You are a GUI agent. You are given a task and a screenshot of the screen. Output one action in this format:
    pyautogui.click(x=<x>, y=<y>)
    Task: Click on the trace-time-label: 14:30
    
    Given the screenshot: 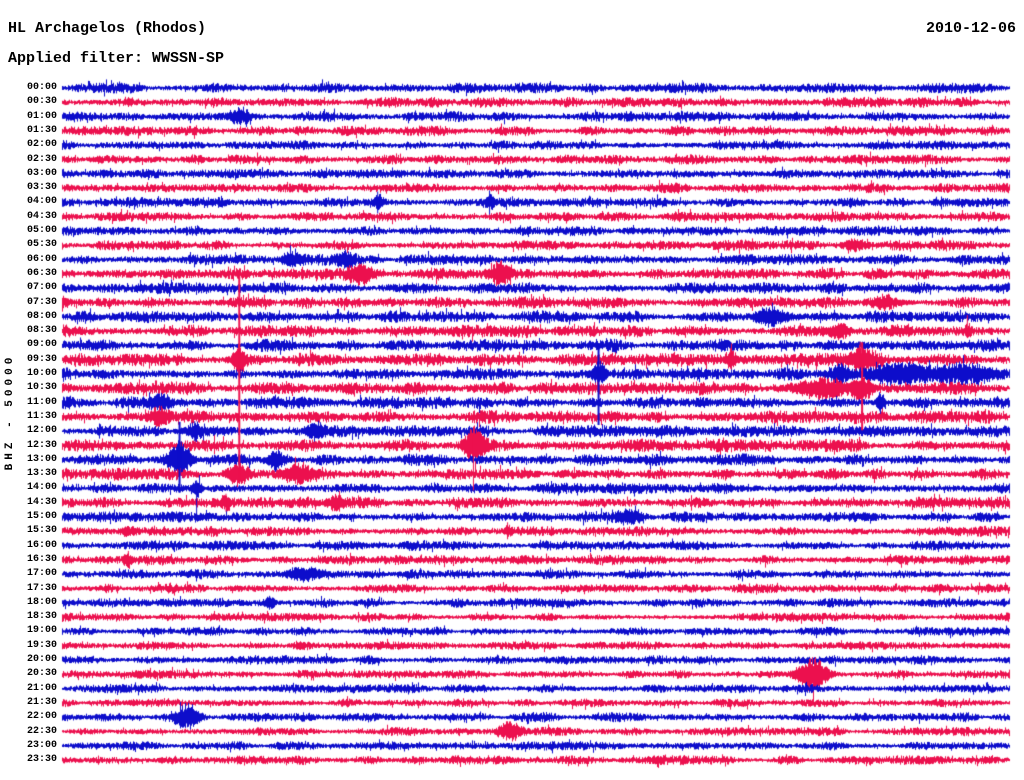 What is the action you would take?
    pyautogui.click(x=41, y=502)
    